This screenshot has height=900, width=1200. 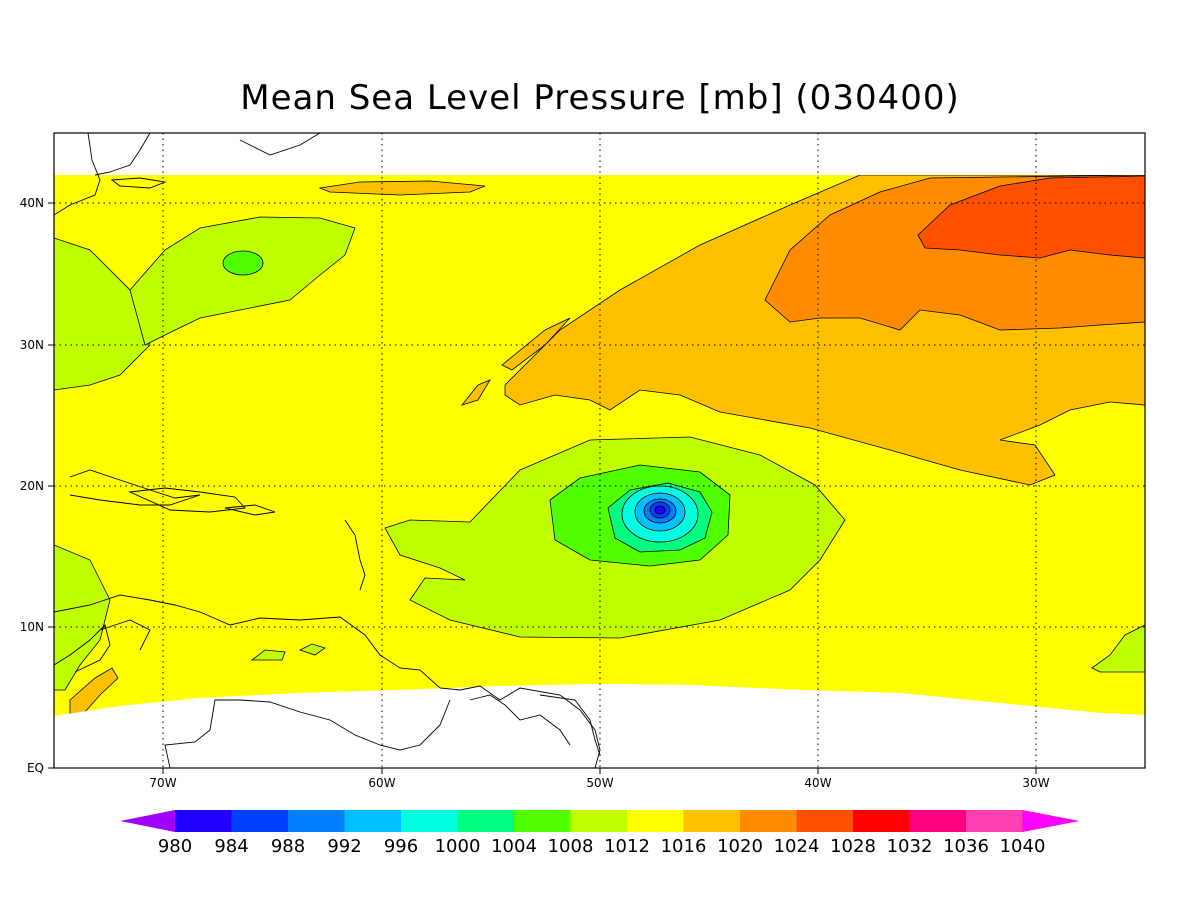 I want to click on region-1008-small-a, so click(x=268, y=655).